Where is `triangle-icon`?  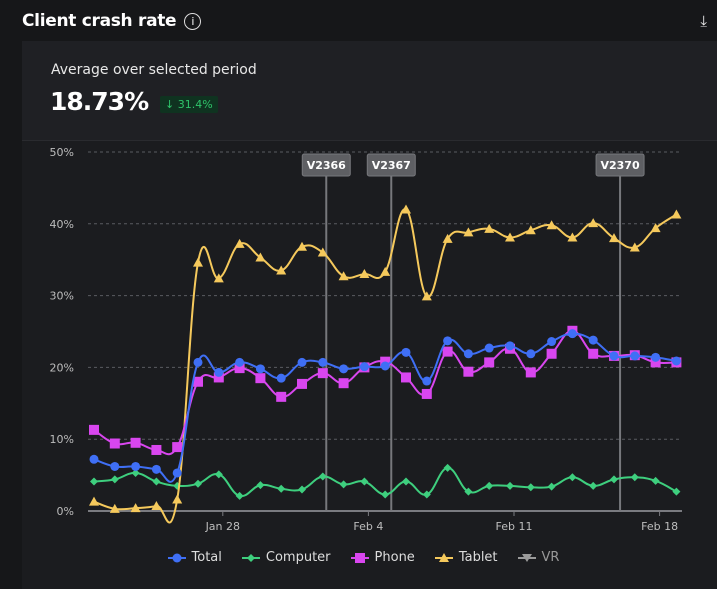 triangle-icon is located at coordinates (443, 557).